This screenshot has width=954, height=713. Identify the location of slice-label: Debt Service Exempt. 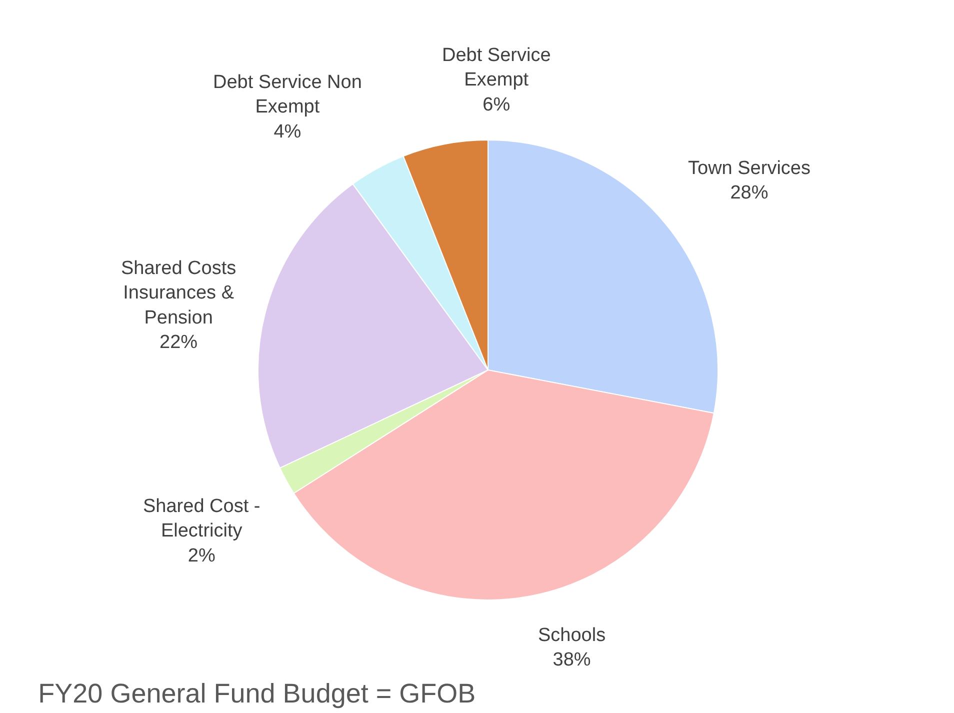
(496, 68).